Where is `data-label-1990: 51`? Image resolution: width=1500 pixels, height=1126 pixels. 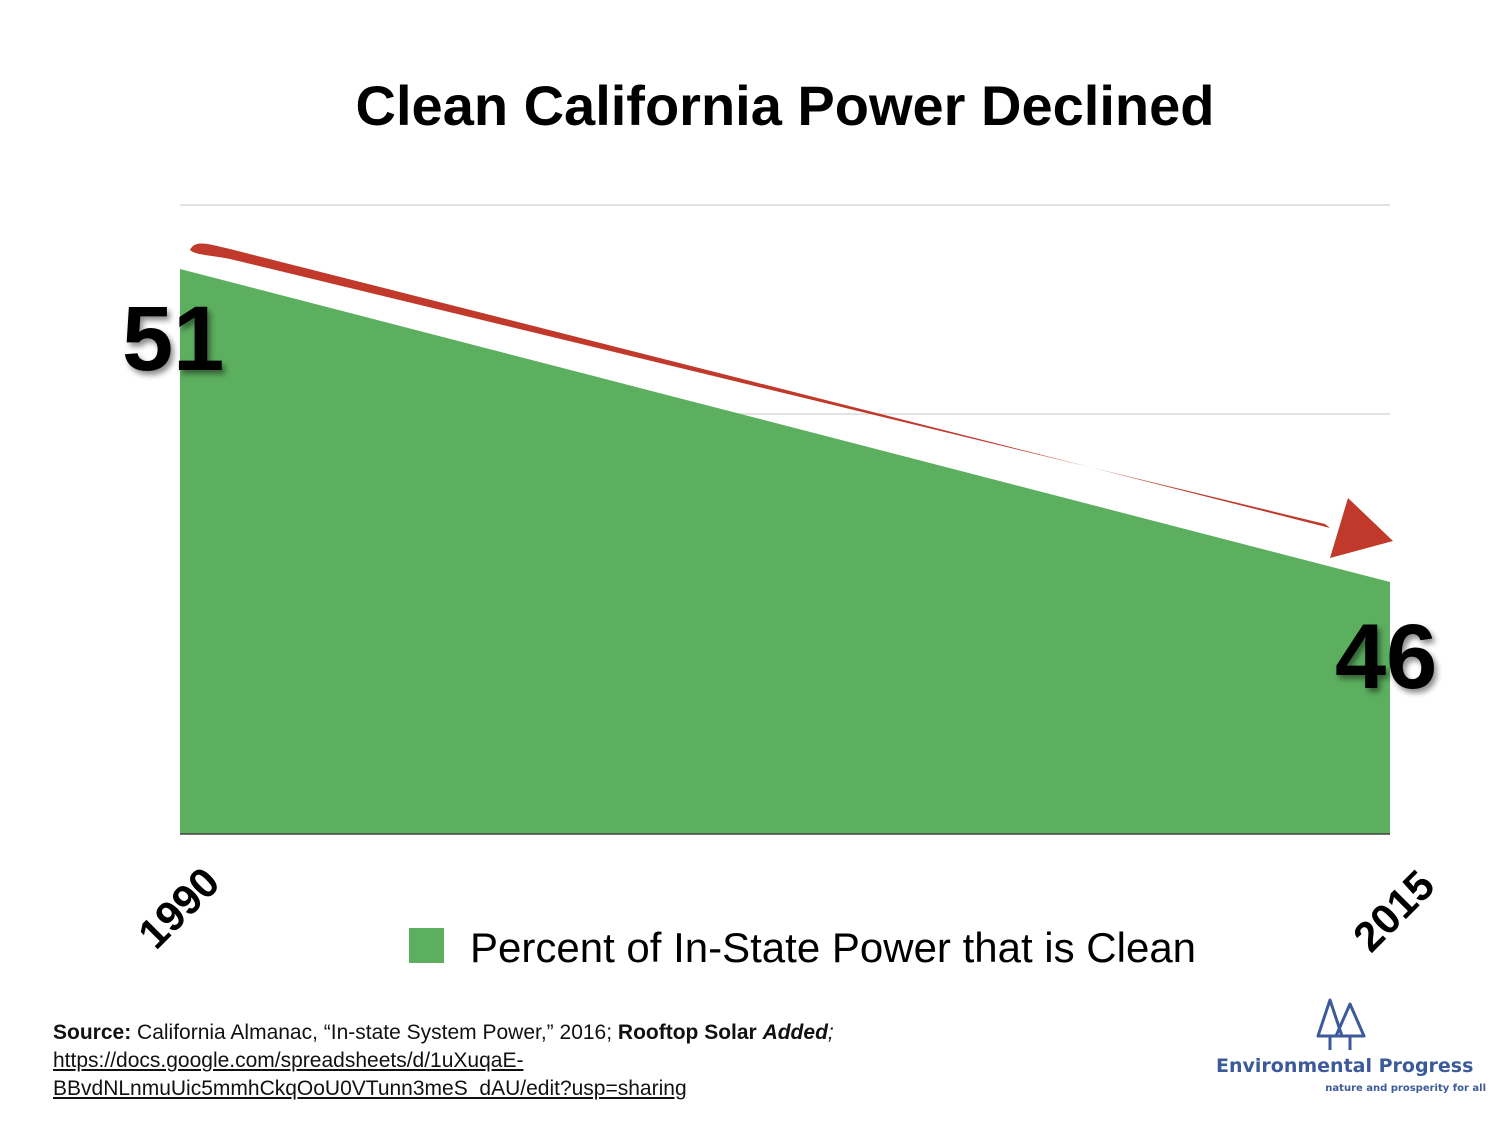 data-label-1990: 51 is located at coordinates (173, 339).